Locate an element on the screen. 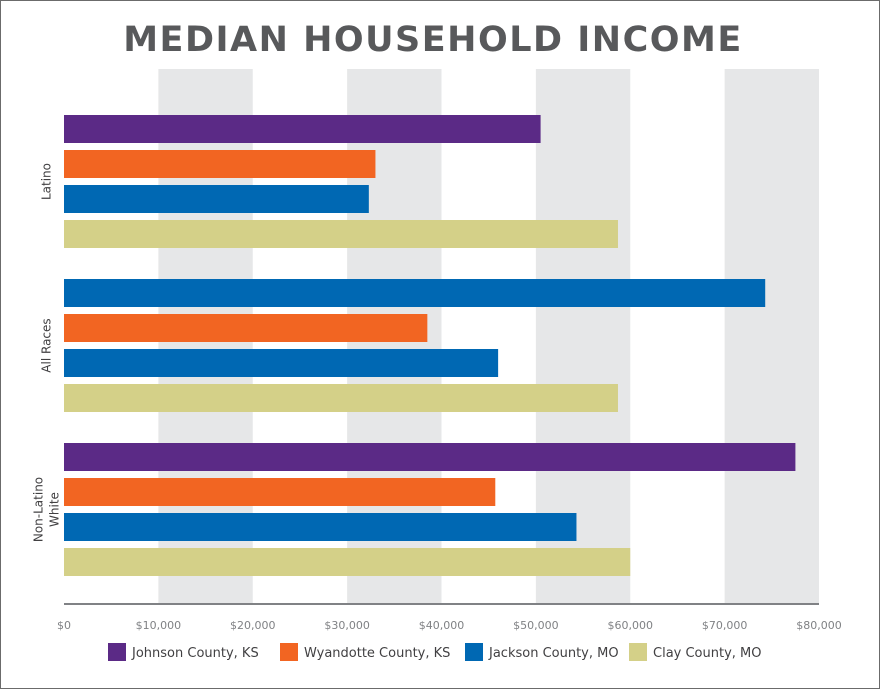 The image size is (880, 689). legend-label: Clay County, MO is located at coordinates (707, 653).